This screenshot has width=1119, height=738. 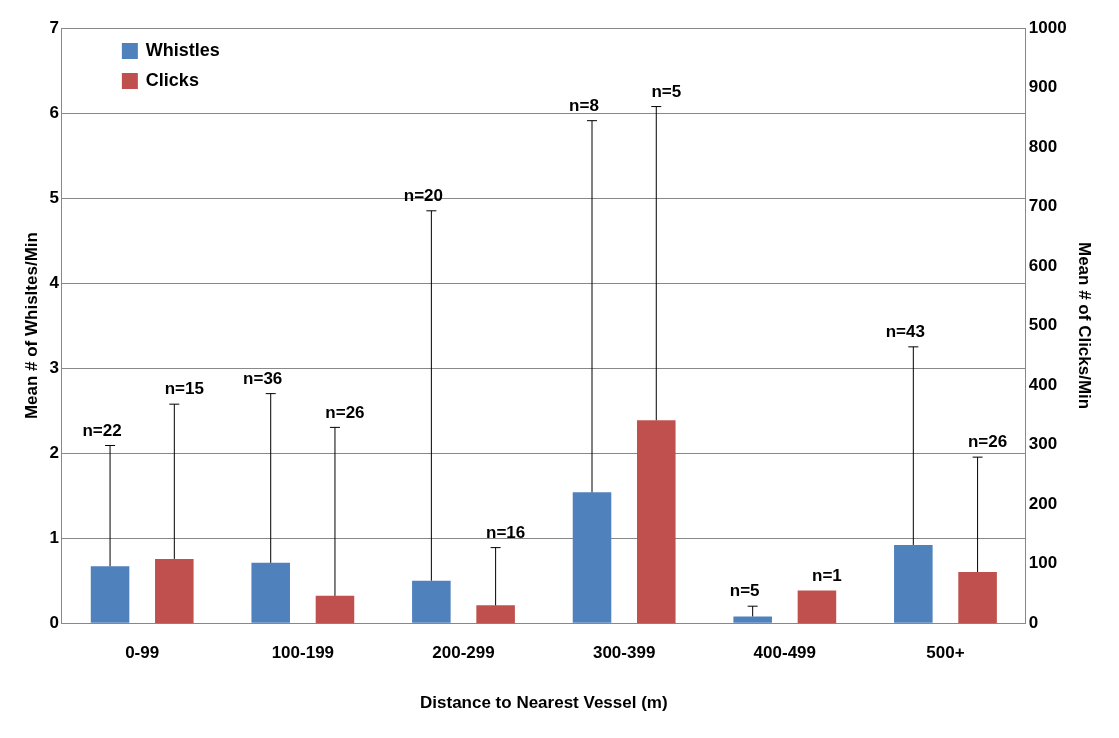 I want to click on legend-label: Clicks, so click(x=172, y=79).